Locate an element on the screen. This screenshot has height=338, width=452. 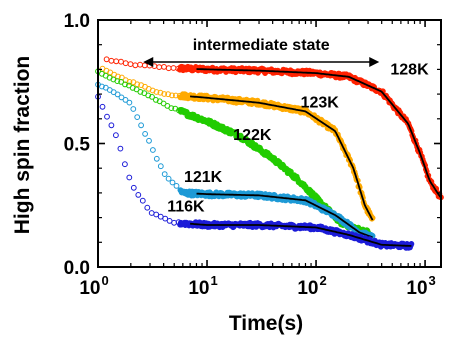
series-label: 122K is located at coordinates (252, 135).